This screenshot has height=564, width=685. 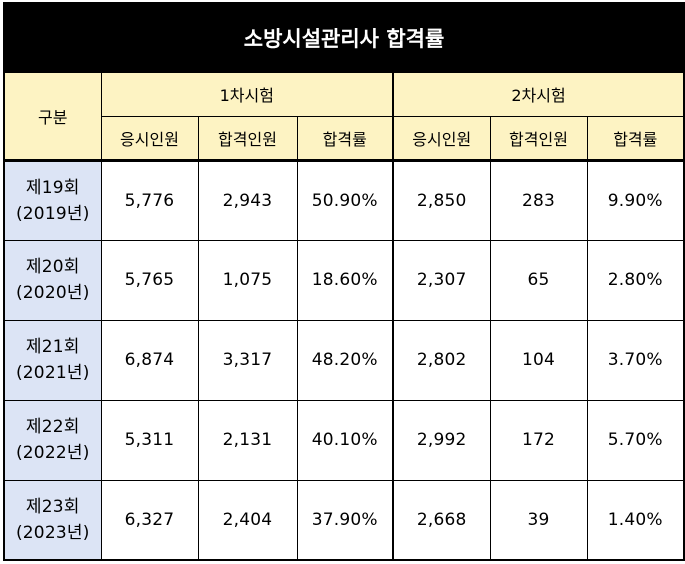 What do you see at coordinates (149, 360) in the screenshot?
I see `exam1-applicants-cell: 6,874` at bounding box center [149, 360].